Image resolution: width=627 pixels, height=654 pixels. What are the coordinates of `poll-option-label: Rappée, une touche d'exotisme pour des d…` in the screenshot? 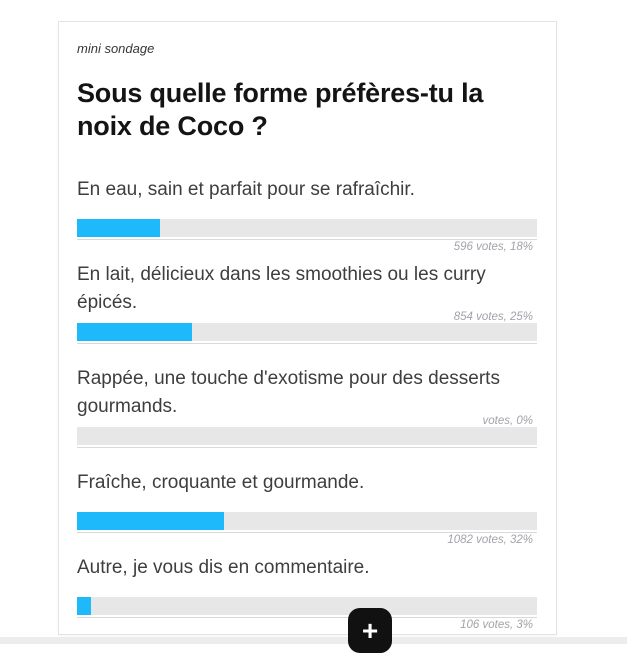 It's located at (288, 392).